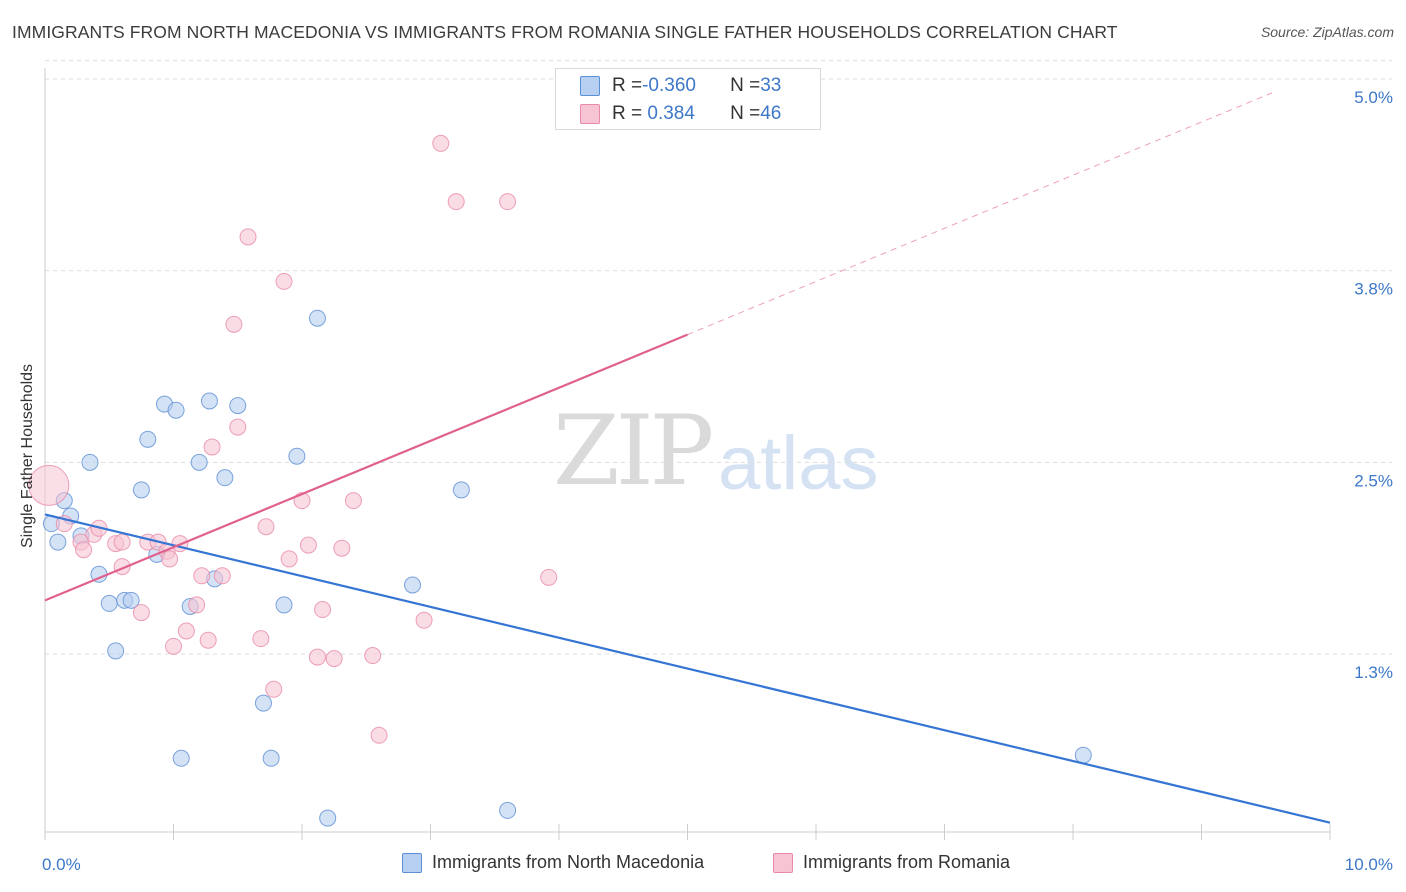  I want to click on series-legend-north-macedonia: Immigrants from North Macedonia, so click(553, 862).